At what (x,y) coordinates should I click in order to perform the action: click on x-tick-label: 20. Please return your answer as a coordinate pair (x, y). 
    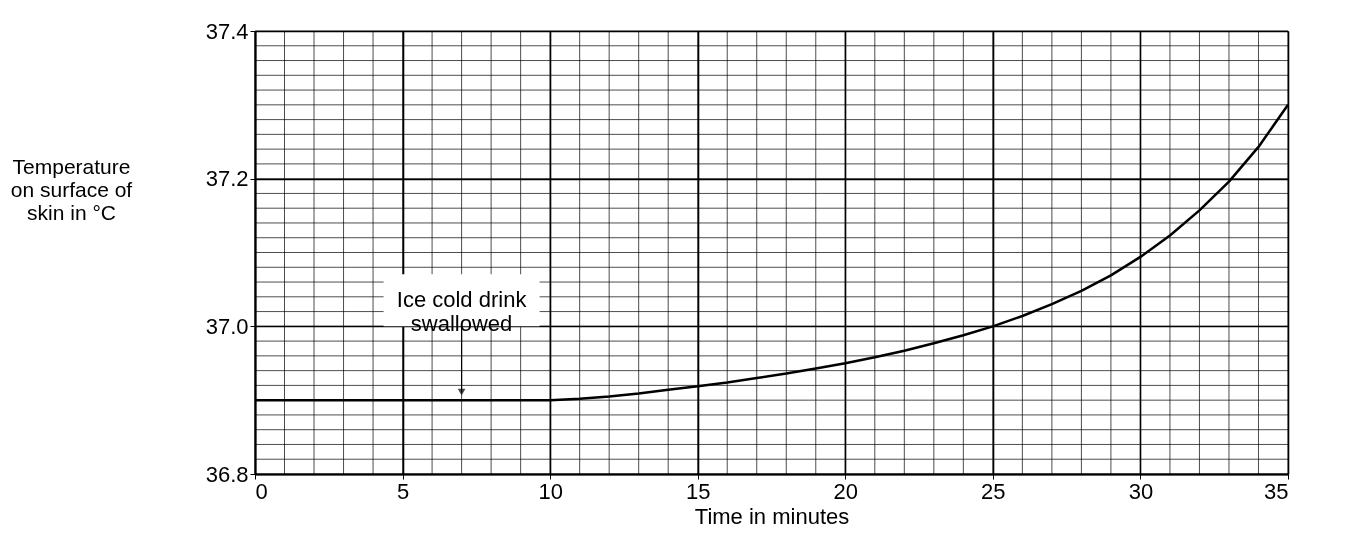
    Looking at the image, I should click on (846, 491).